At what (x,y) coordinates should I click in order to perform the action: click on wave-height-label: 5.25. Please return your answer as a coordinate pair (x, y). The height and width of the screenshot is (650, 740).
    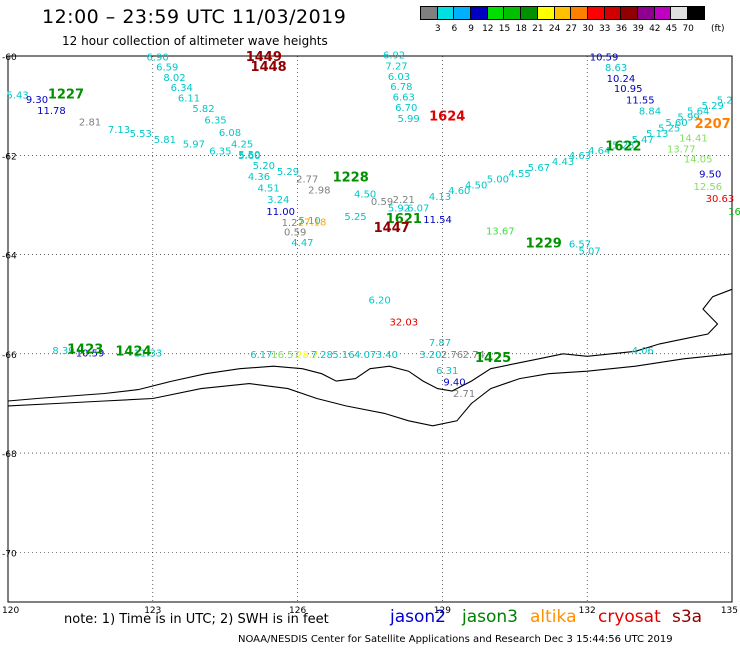
    Looking at the image, I should click on (355, 217).